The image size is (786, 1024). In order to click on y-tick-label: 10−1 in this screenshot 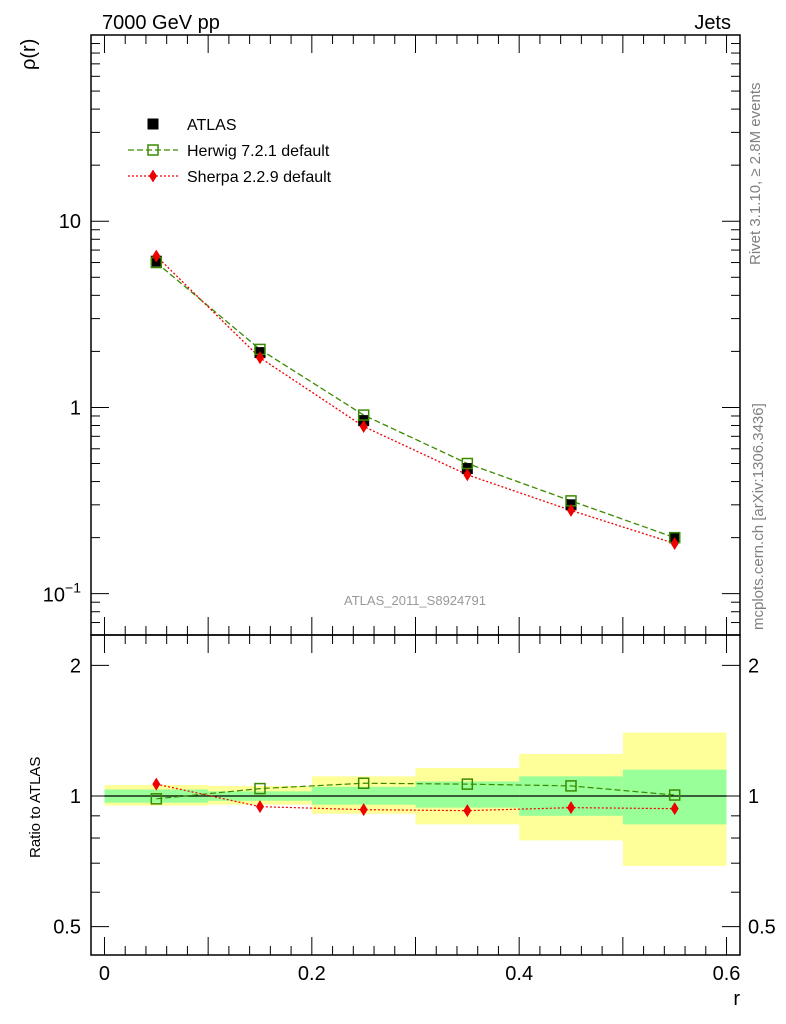, I will do `click(62, 593)`.